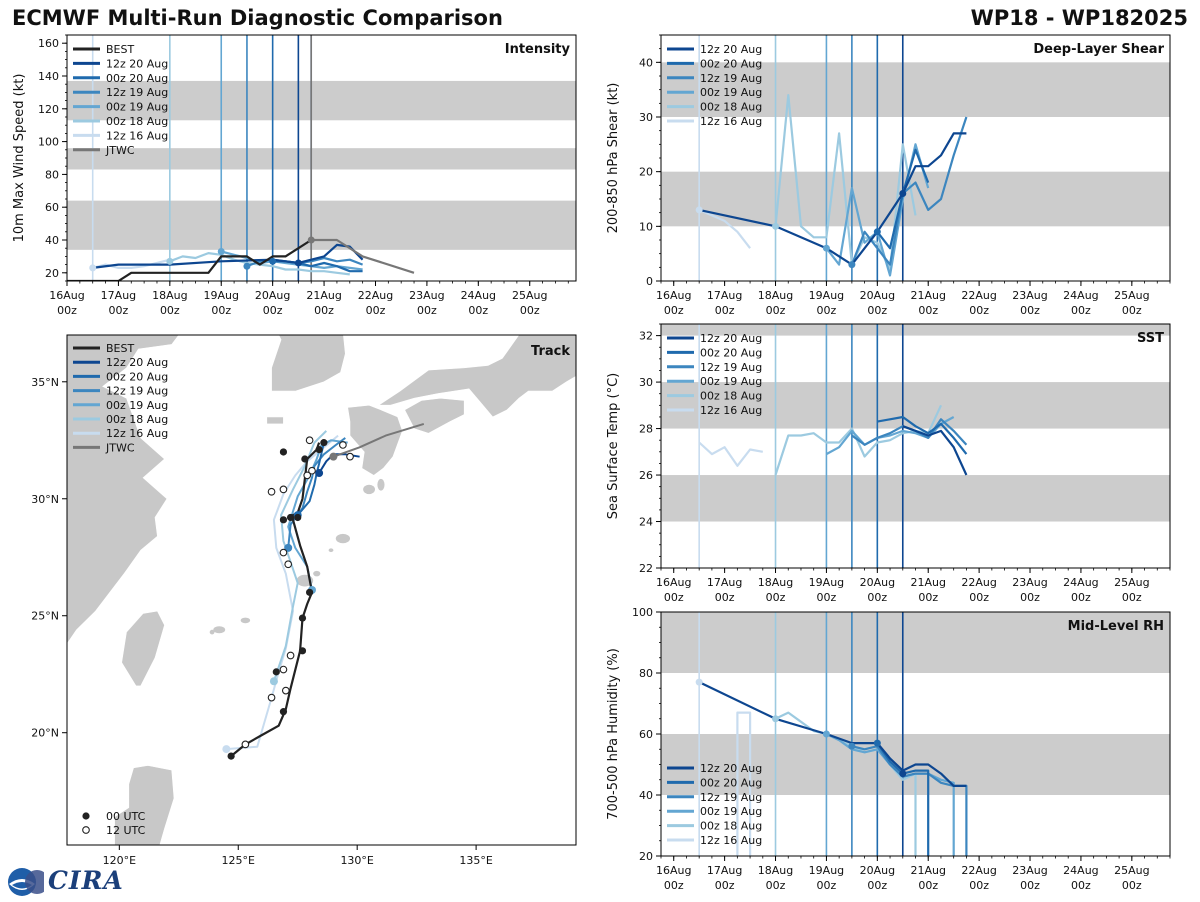 Image resolution: width=1200 pixels, height=902 pixels. I want to click on legend-marker-00utc, so click(86, 816).